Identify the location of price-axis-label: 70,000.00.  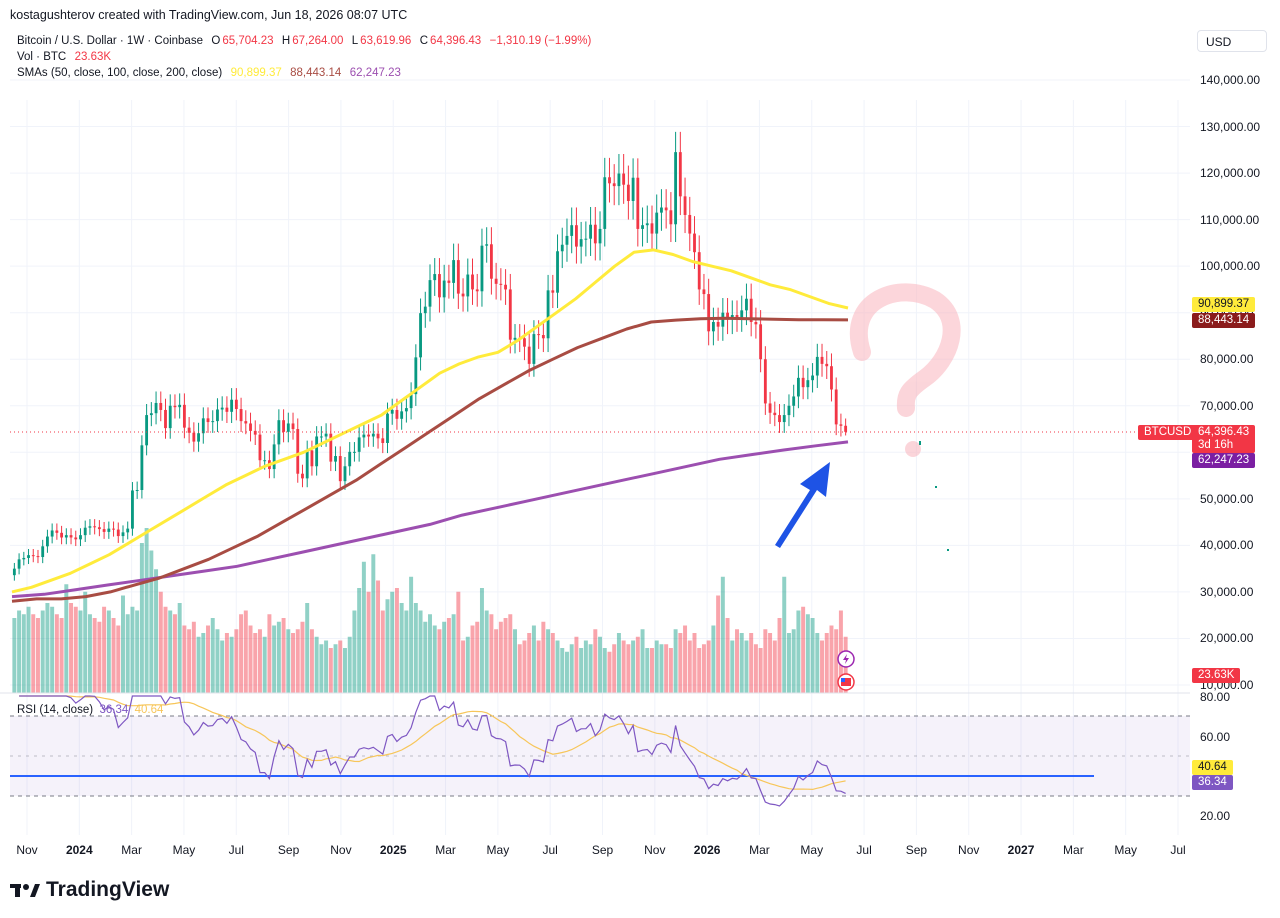
(1227, 405).